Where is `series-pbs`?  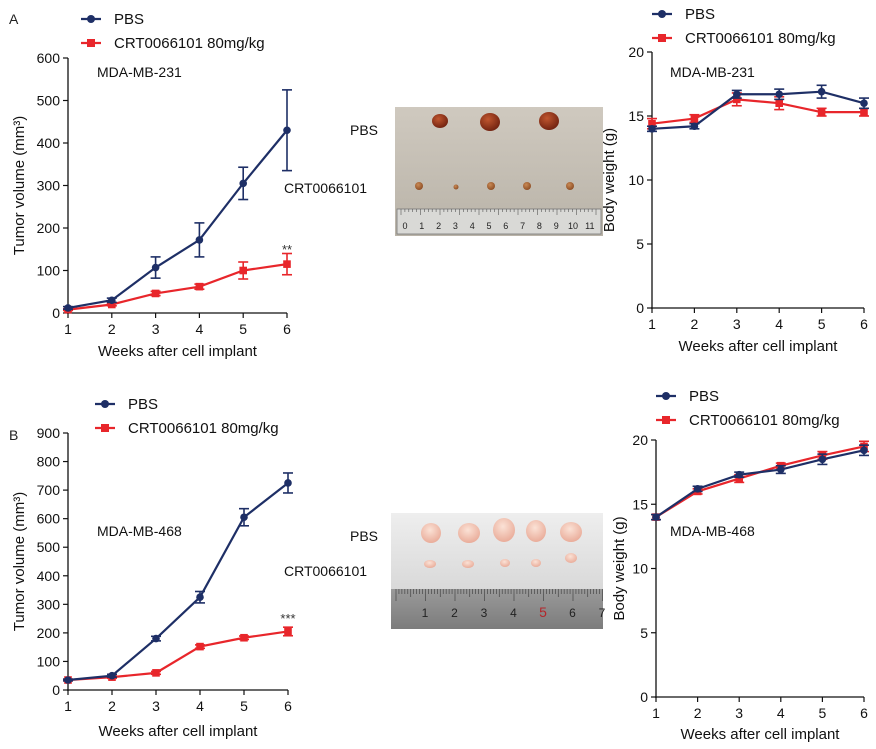
series-pbs is located at coordinates (178, 578).